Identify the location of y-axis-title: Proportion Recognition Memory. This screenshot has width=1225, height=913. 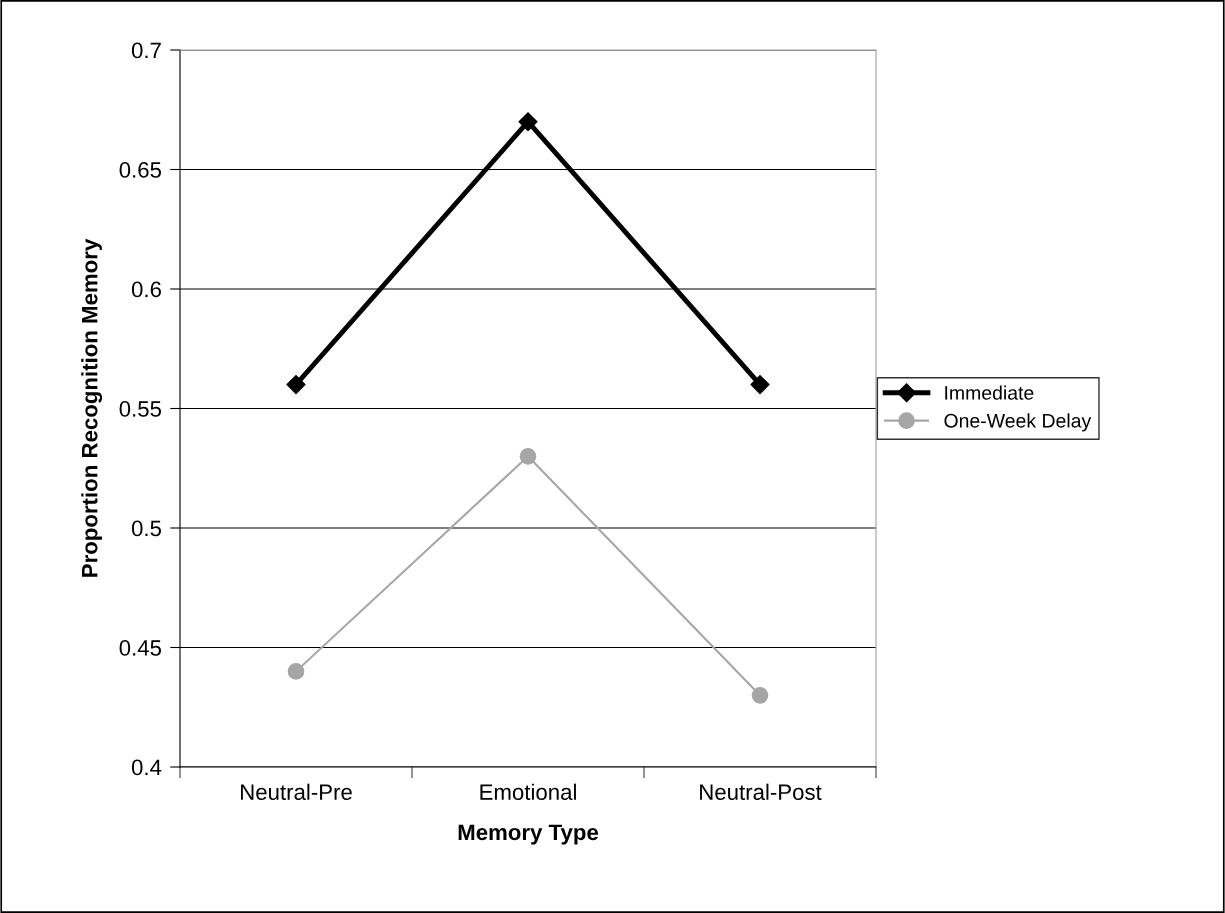
(92, 407).